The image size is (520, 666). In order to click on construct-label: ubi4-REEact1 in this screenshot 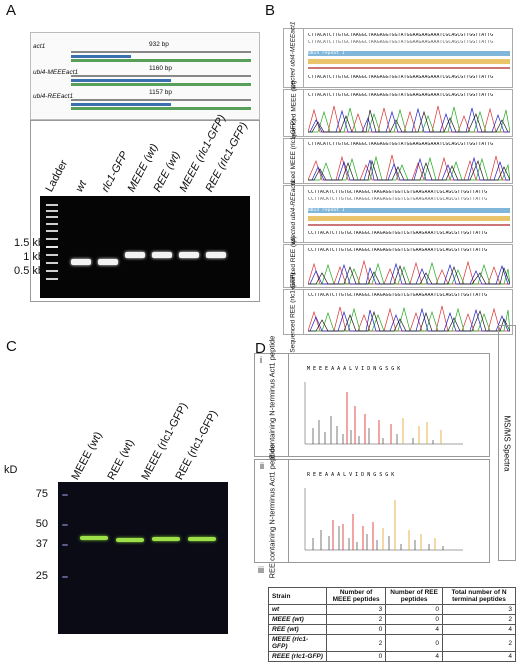, I will do `click(53, 96)`.